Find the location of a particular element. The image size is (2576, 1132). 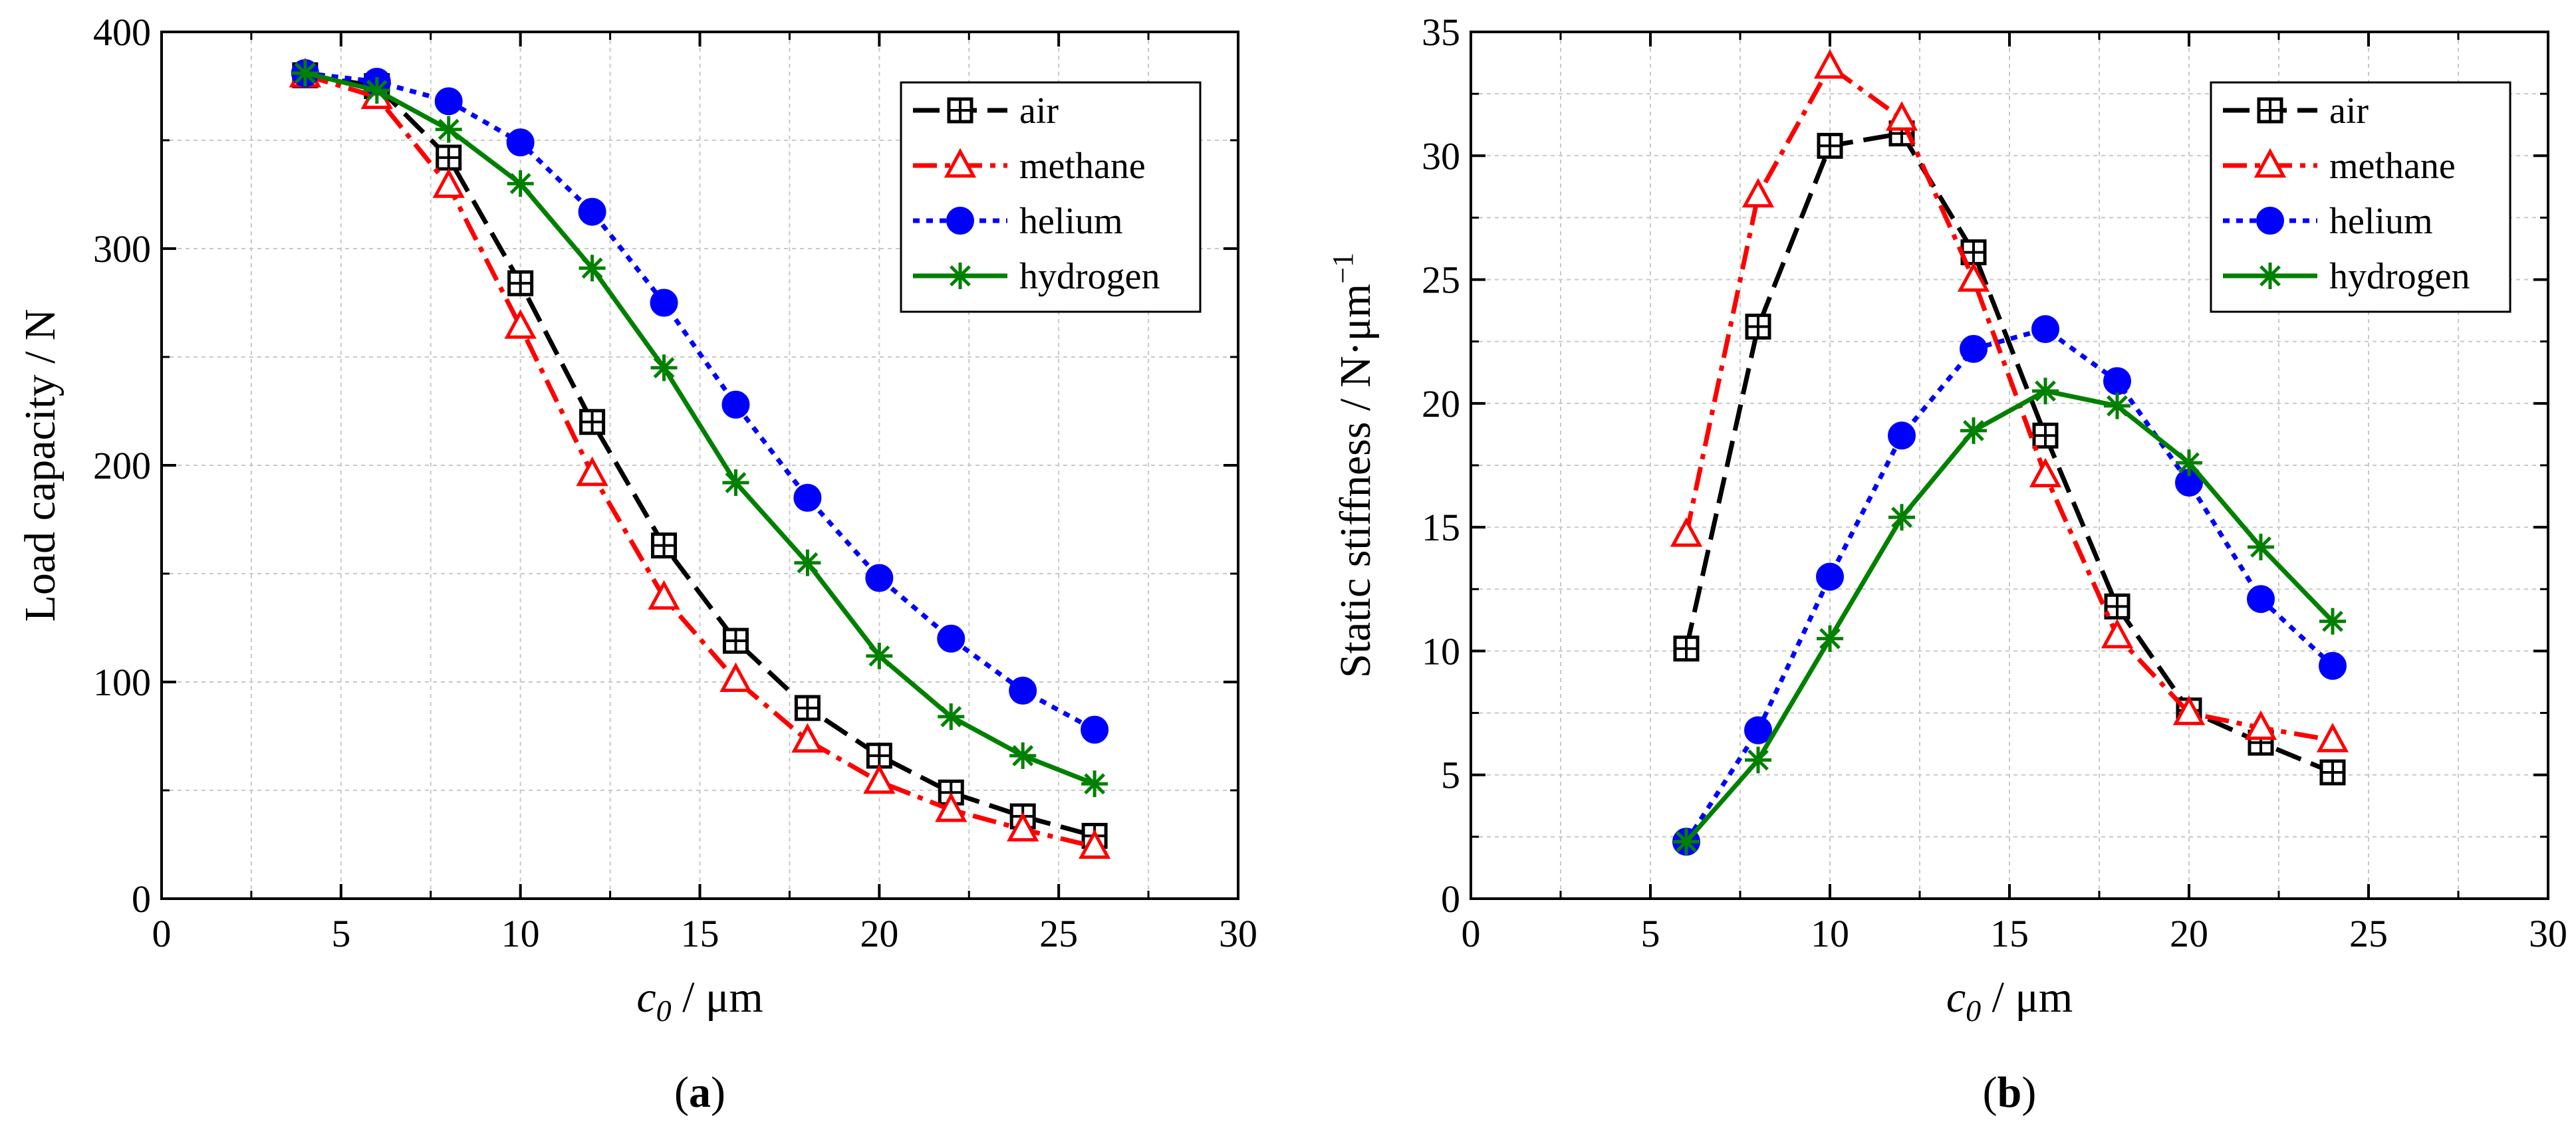

series-line-hydrogen is located at coordinates (2009, 616).